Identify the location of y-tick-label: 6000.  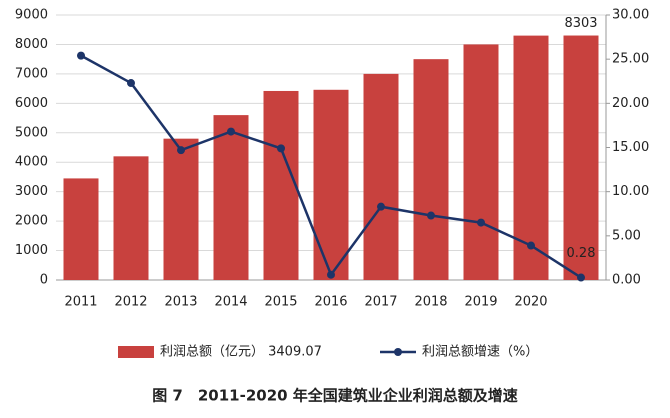
(31, 103).